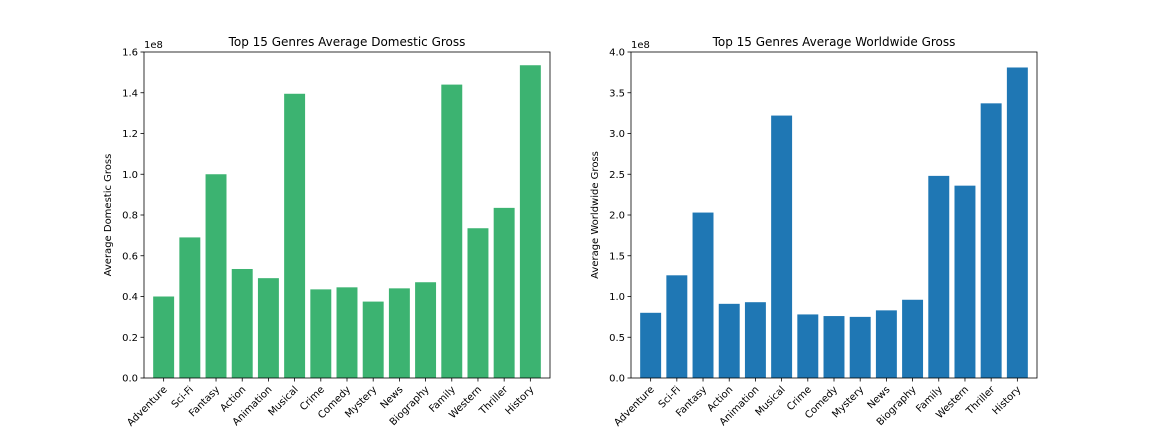 This screenshot has width=1152, height=432. What do you see at coordinates (617, 93) in the screenshot?
I see `y-tick-label: 3.5` at bounding box center [617, 93].